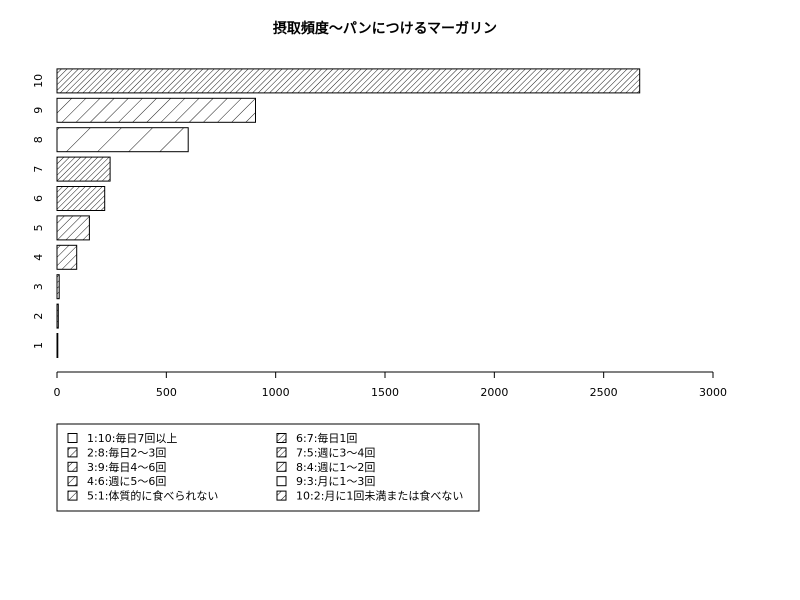  I want to click on y-tick-label-9: 9, so click(38, 110).